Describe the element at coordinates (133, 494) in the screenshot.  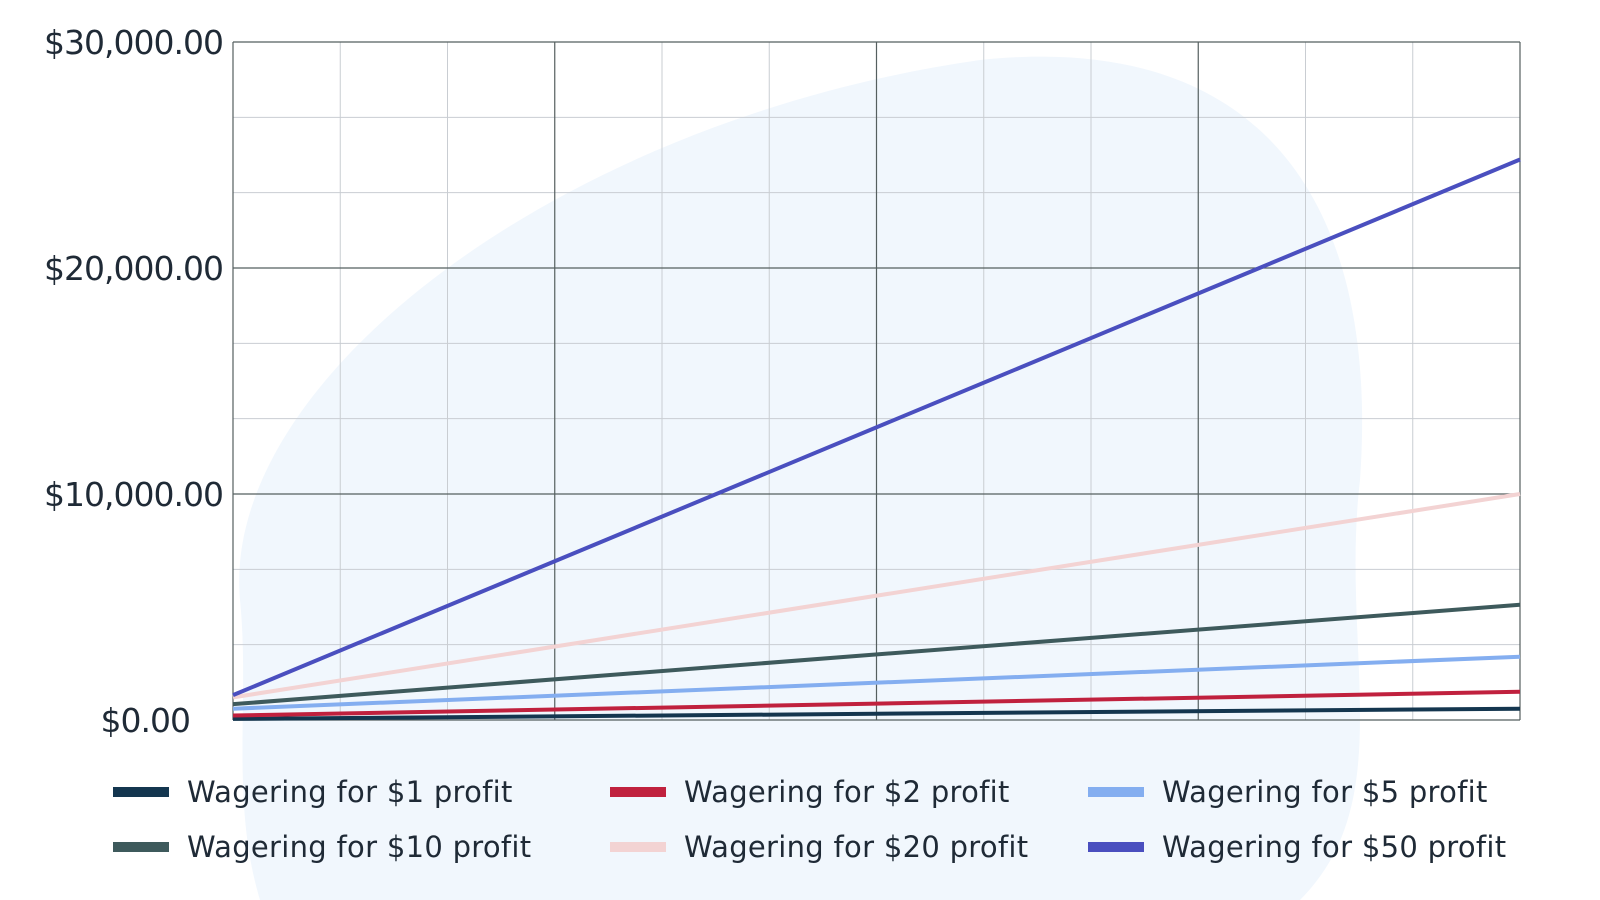
I see `y-tick-label: $10,000.00` at that location.